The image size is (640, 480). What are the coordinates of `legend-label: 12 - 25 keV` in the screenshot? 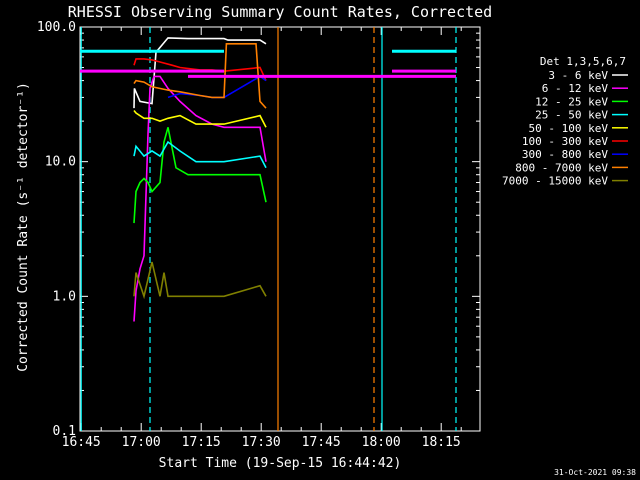 It's located at (571, 101).